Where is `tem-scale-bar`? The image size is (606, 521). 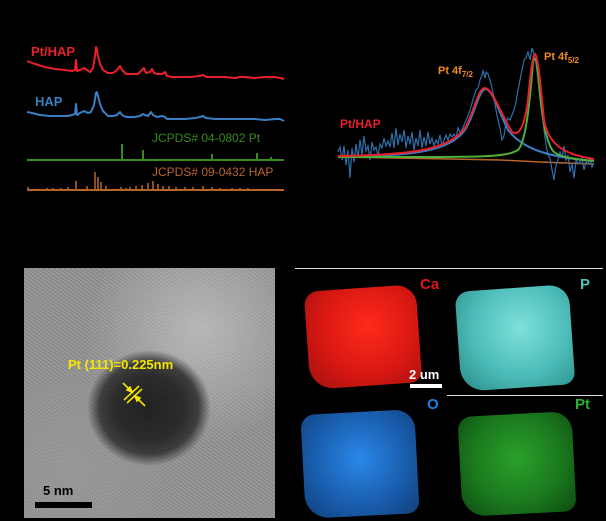
tem-scale-bar is located at coordinates (63, 505).